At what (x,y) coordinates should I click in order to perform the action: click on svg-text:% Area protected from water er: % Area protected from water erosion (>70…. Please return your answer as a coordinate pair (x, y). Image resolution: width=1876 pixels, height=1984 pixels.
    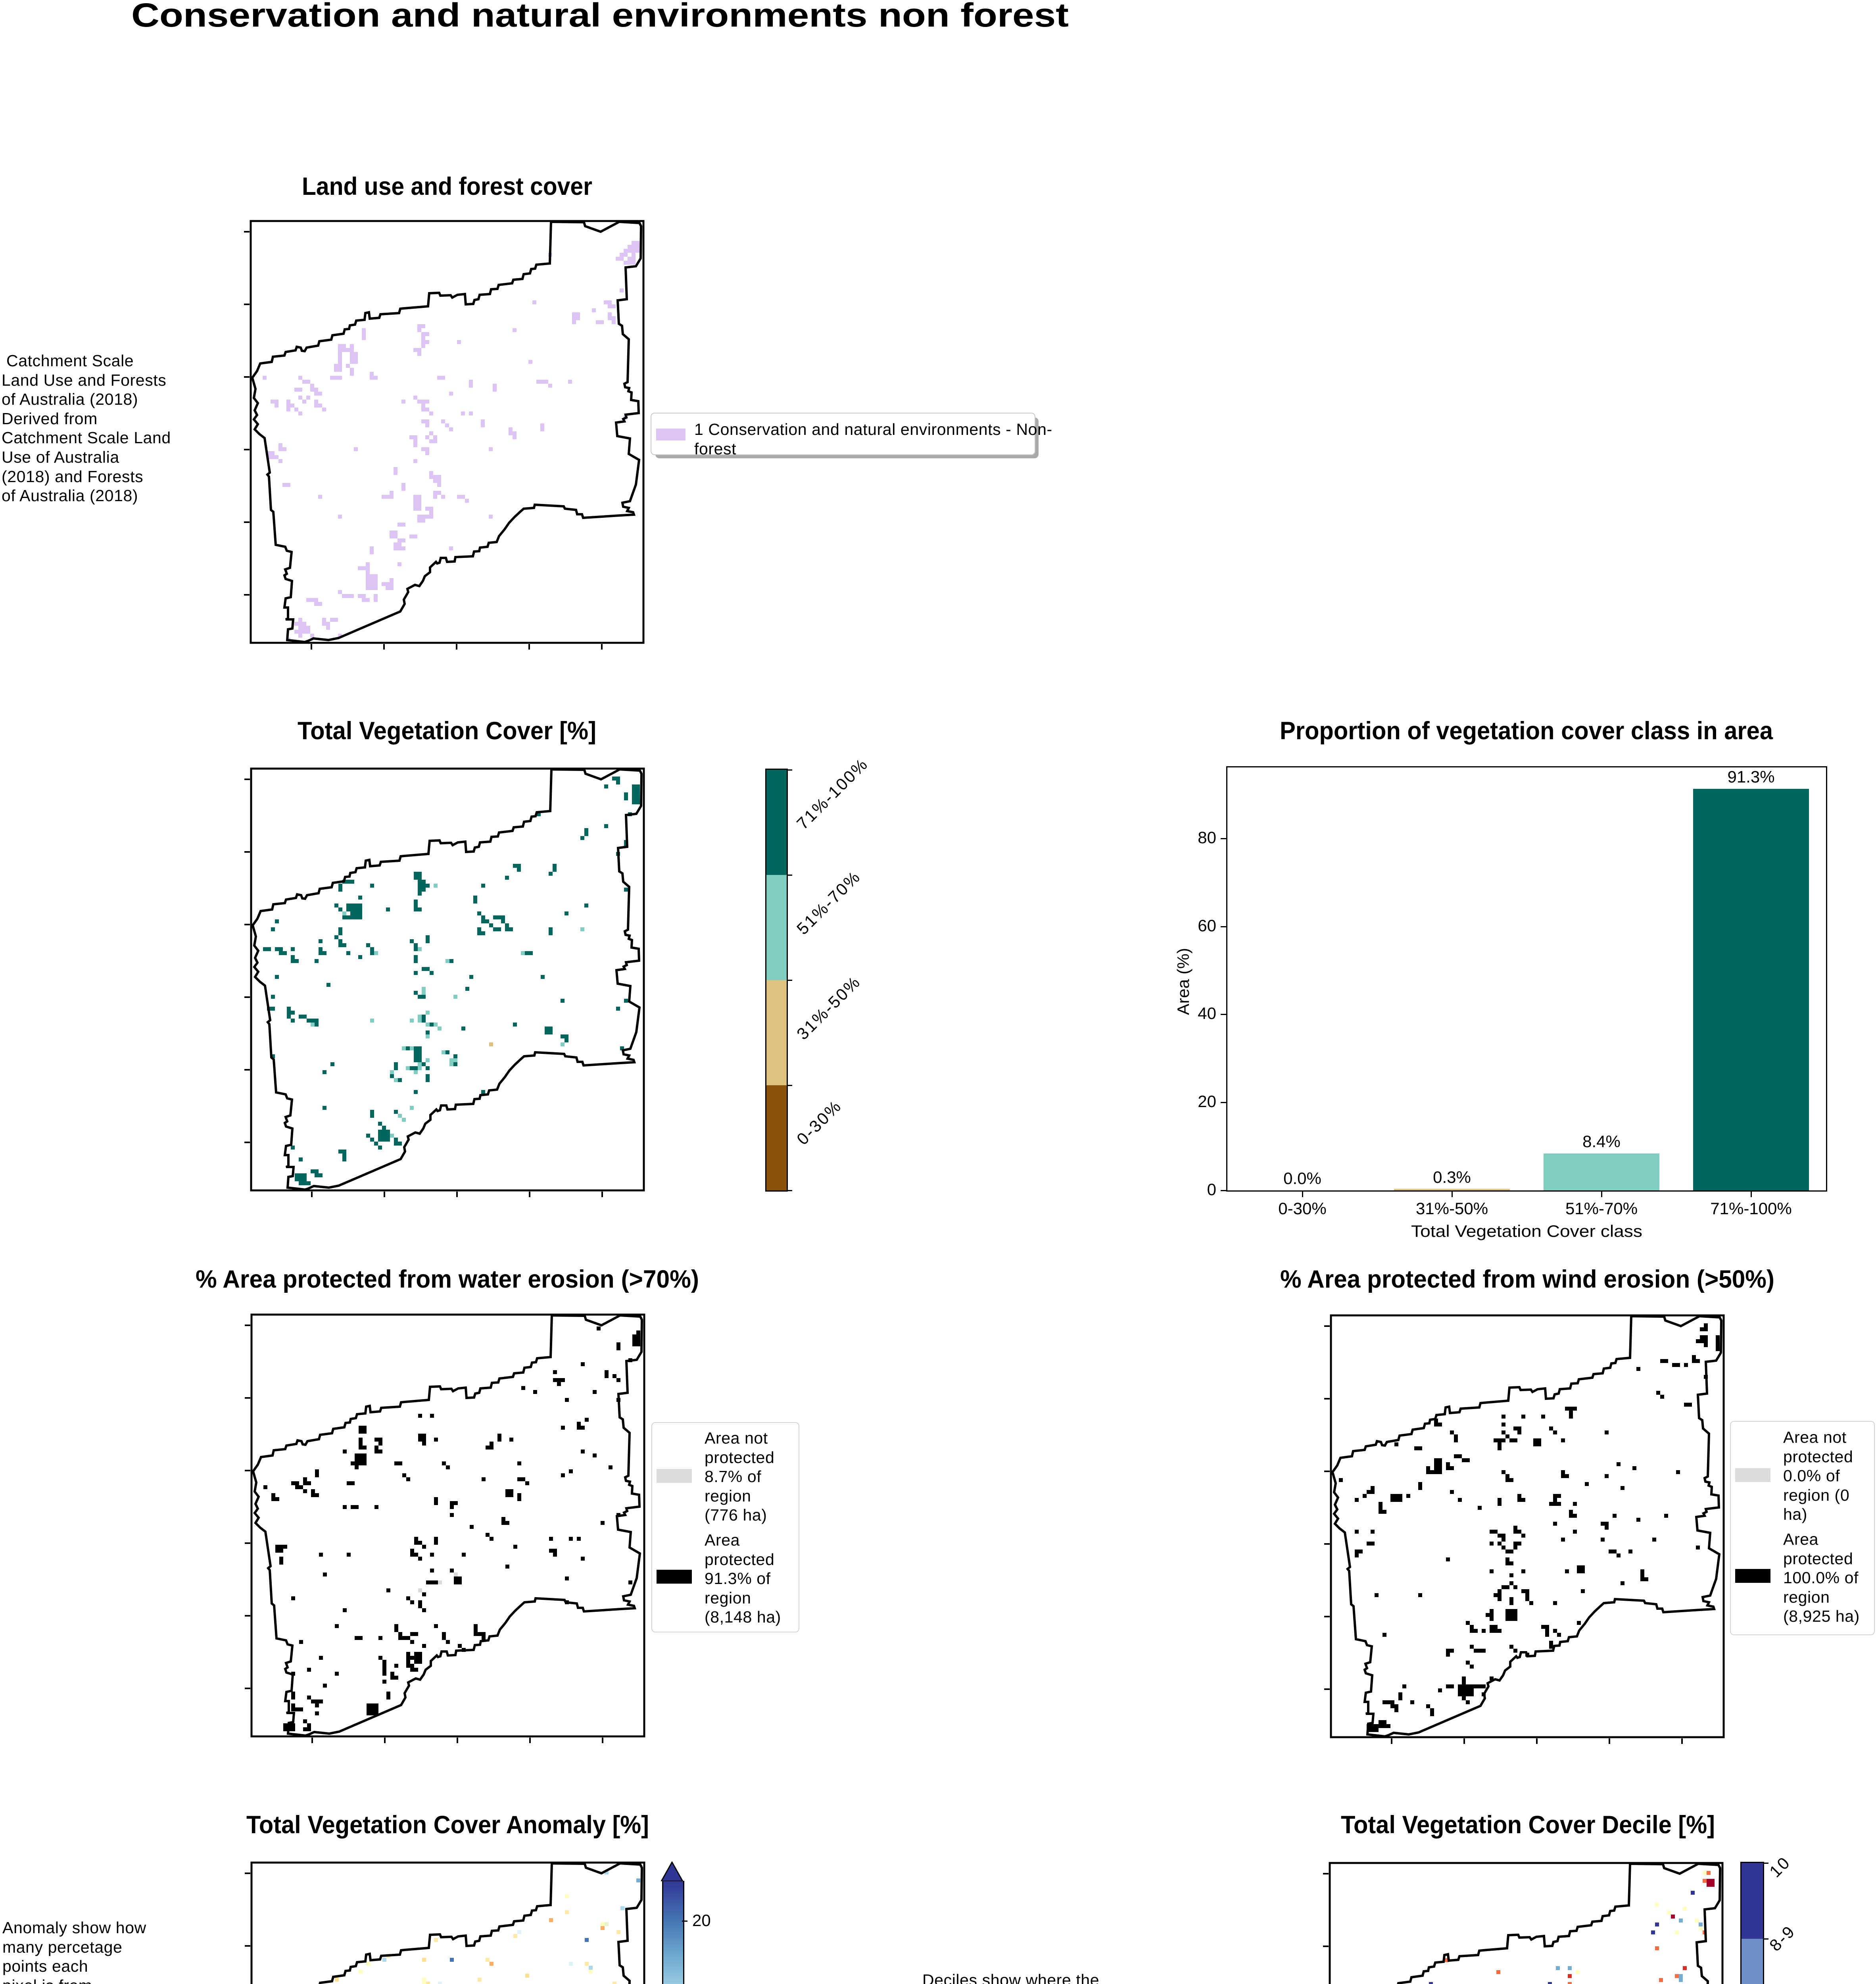
    Looking at the image, I should click on (447, 1279).